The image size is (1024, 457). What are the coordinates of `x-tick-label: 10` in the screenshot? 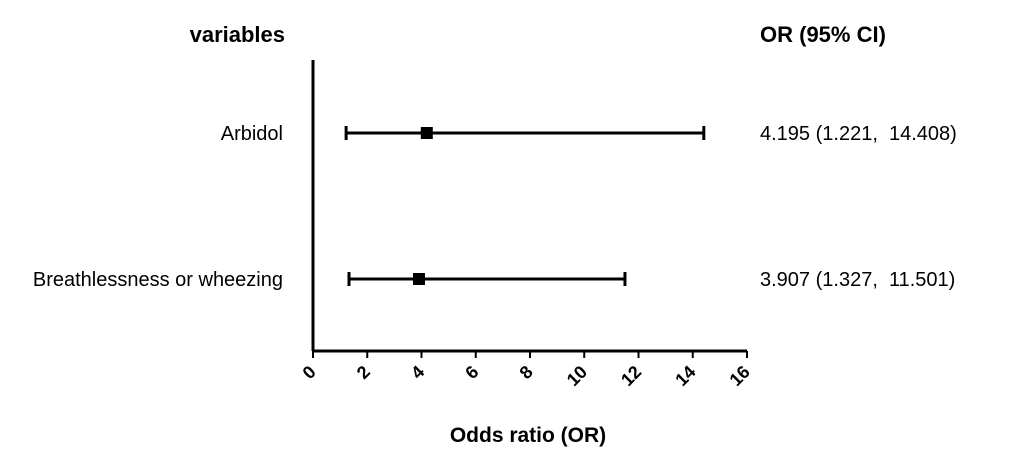 It's located at (577, 376).